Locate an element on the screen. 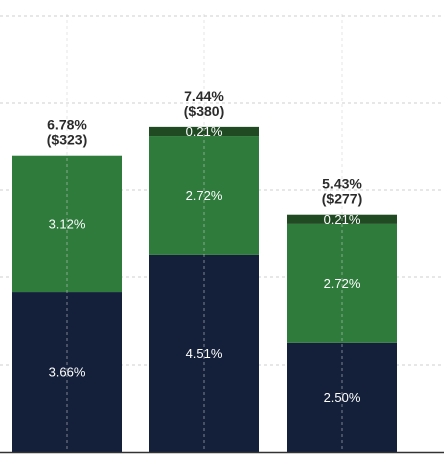  bar-total-amount: ($277) is located at coordinates (342, 199).